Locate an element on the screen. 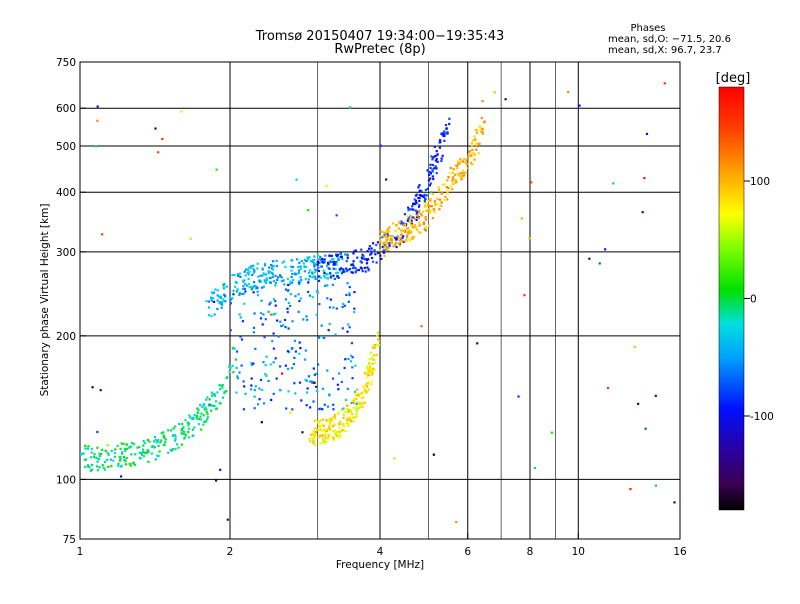 This screenshot has width=800, height=604. chart-subtitle: RwPretec (8p) is located at coordinates (379, 49).